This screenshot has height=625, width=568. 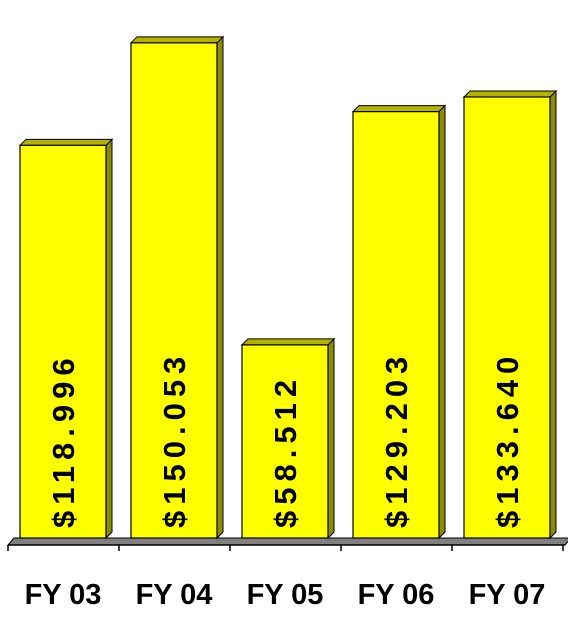 What do you see at coordinates (396, 439) in the screenshot?
I see `data-label: $129.203` at bounding box center [396, 439].